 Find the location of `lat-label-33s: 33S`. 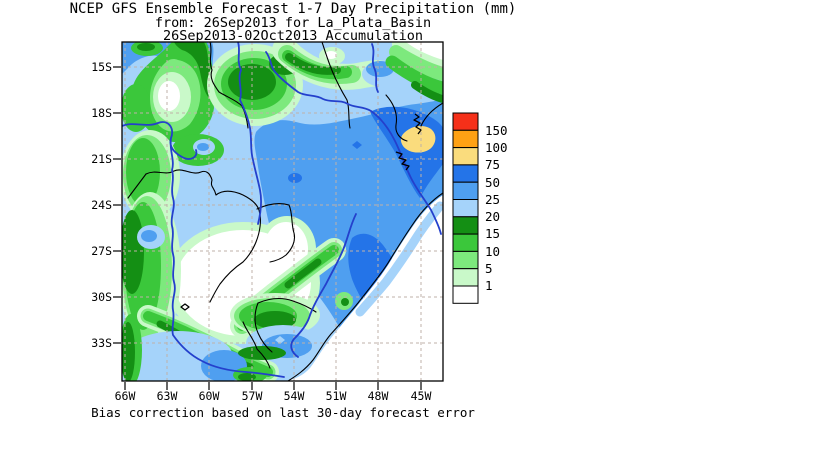

lat-label-33s: 33S is located at coordinates (101, 343).